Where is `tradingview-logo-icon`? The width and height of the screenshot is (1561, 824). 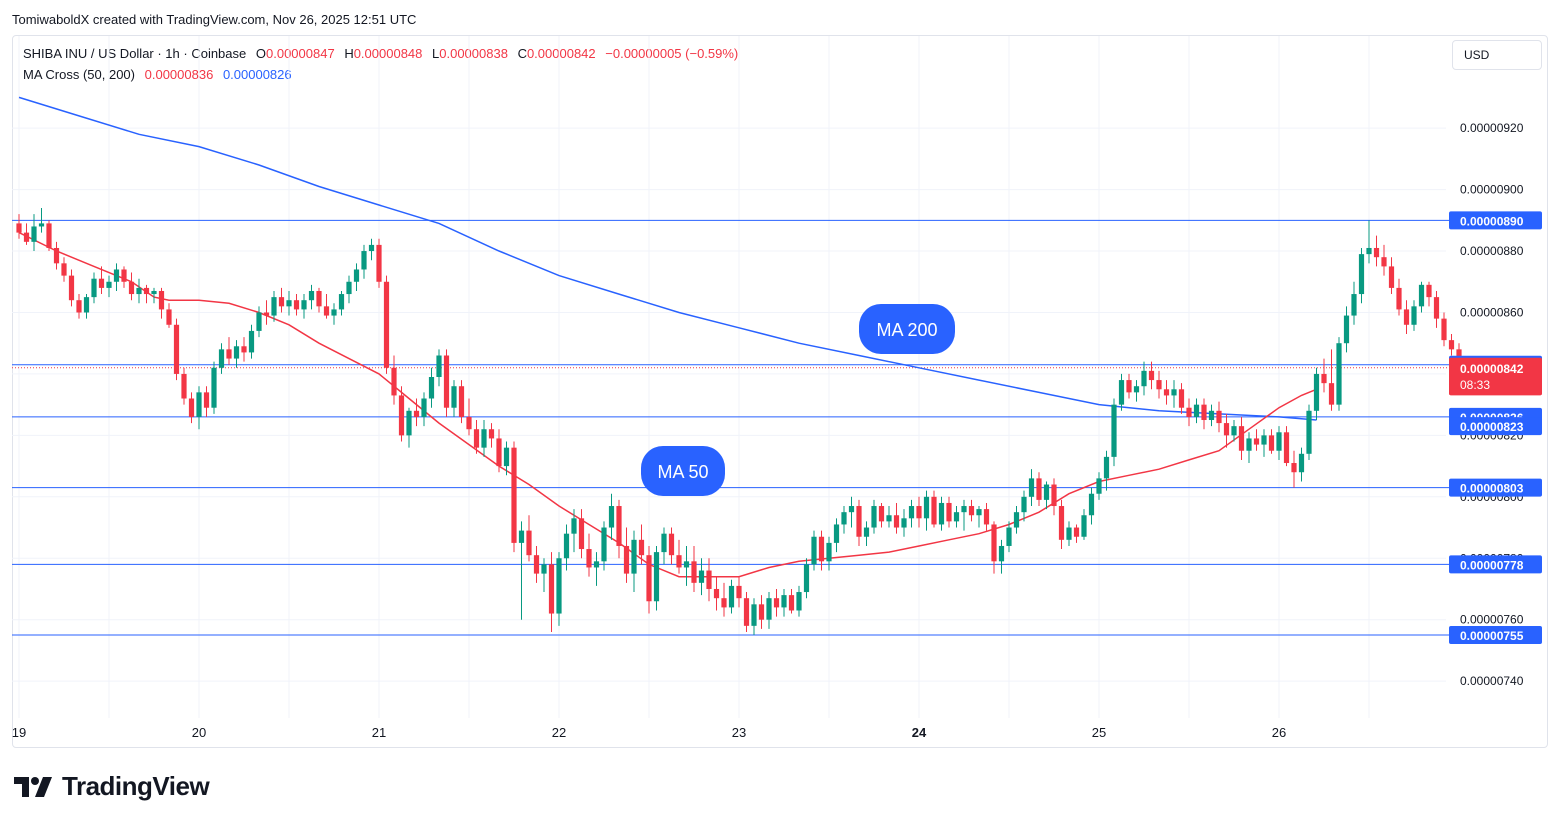
tradingview-logo-icon is located at coordinates (33, 786).